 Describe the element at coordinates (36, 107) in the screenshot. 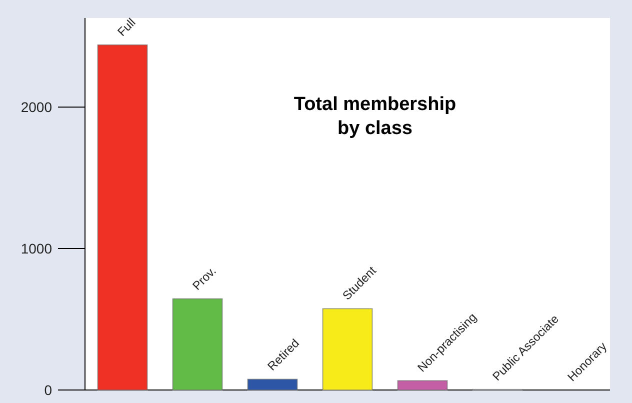

I see `y-tick-label: 2000` at that location.